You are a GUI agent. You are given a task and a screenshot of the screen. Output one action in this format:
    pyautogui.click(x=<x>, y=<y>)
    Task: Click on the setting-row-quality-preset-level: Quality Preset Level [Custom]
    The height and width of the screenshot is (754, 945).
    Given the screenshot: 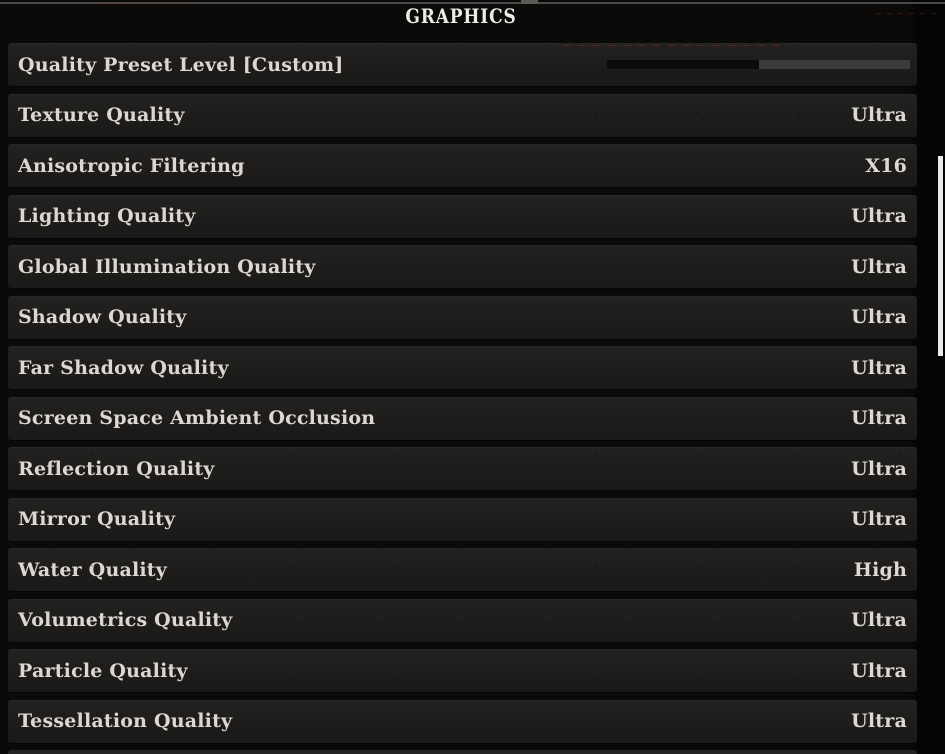 What is the action you would take?
    pyautogui.click(x=462, y=64)
    